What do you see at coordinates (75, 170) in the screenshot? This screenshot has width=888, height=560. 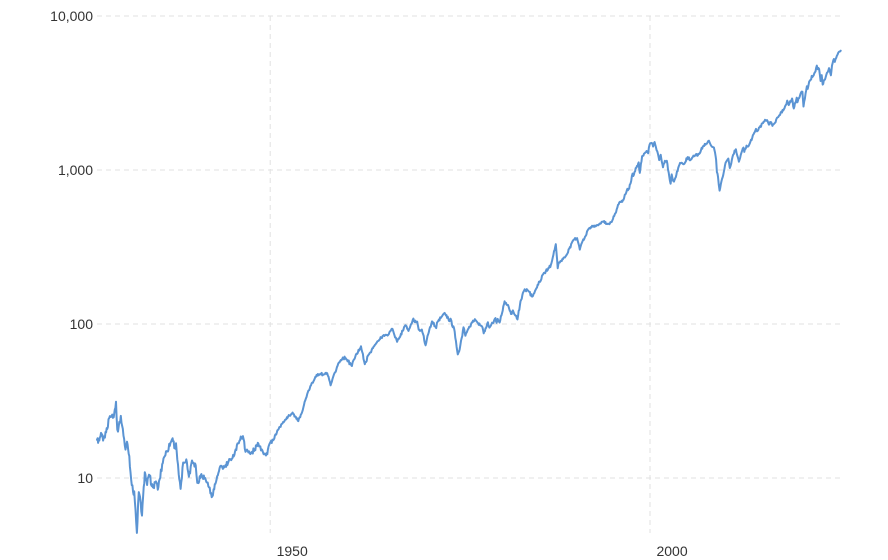 I see `y-tick-label-1000: 1,000` at bounding box center [75, 170].